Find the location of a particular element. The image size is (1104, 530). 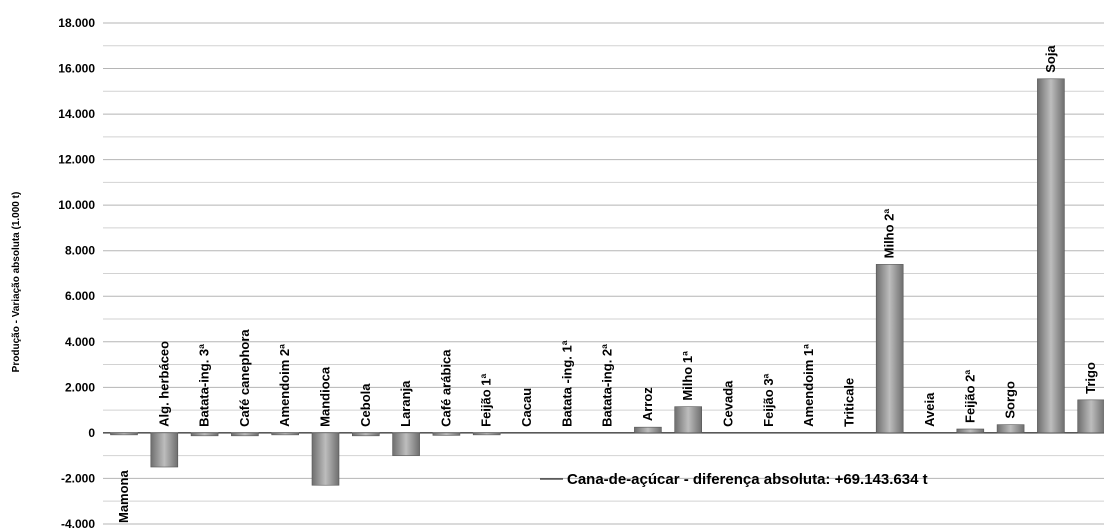

category-label: Laranja is located at coordinates (405, 403).